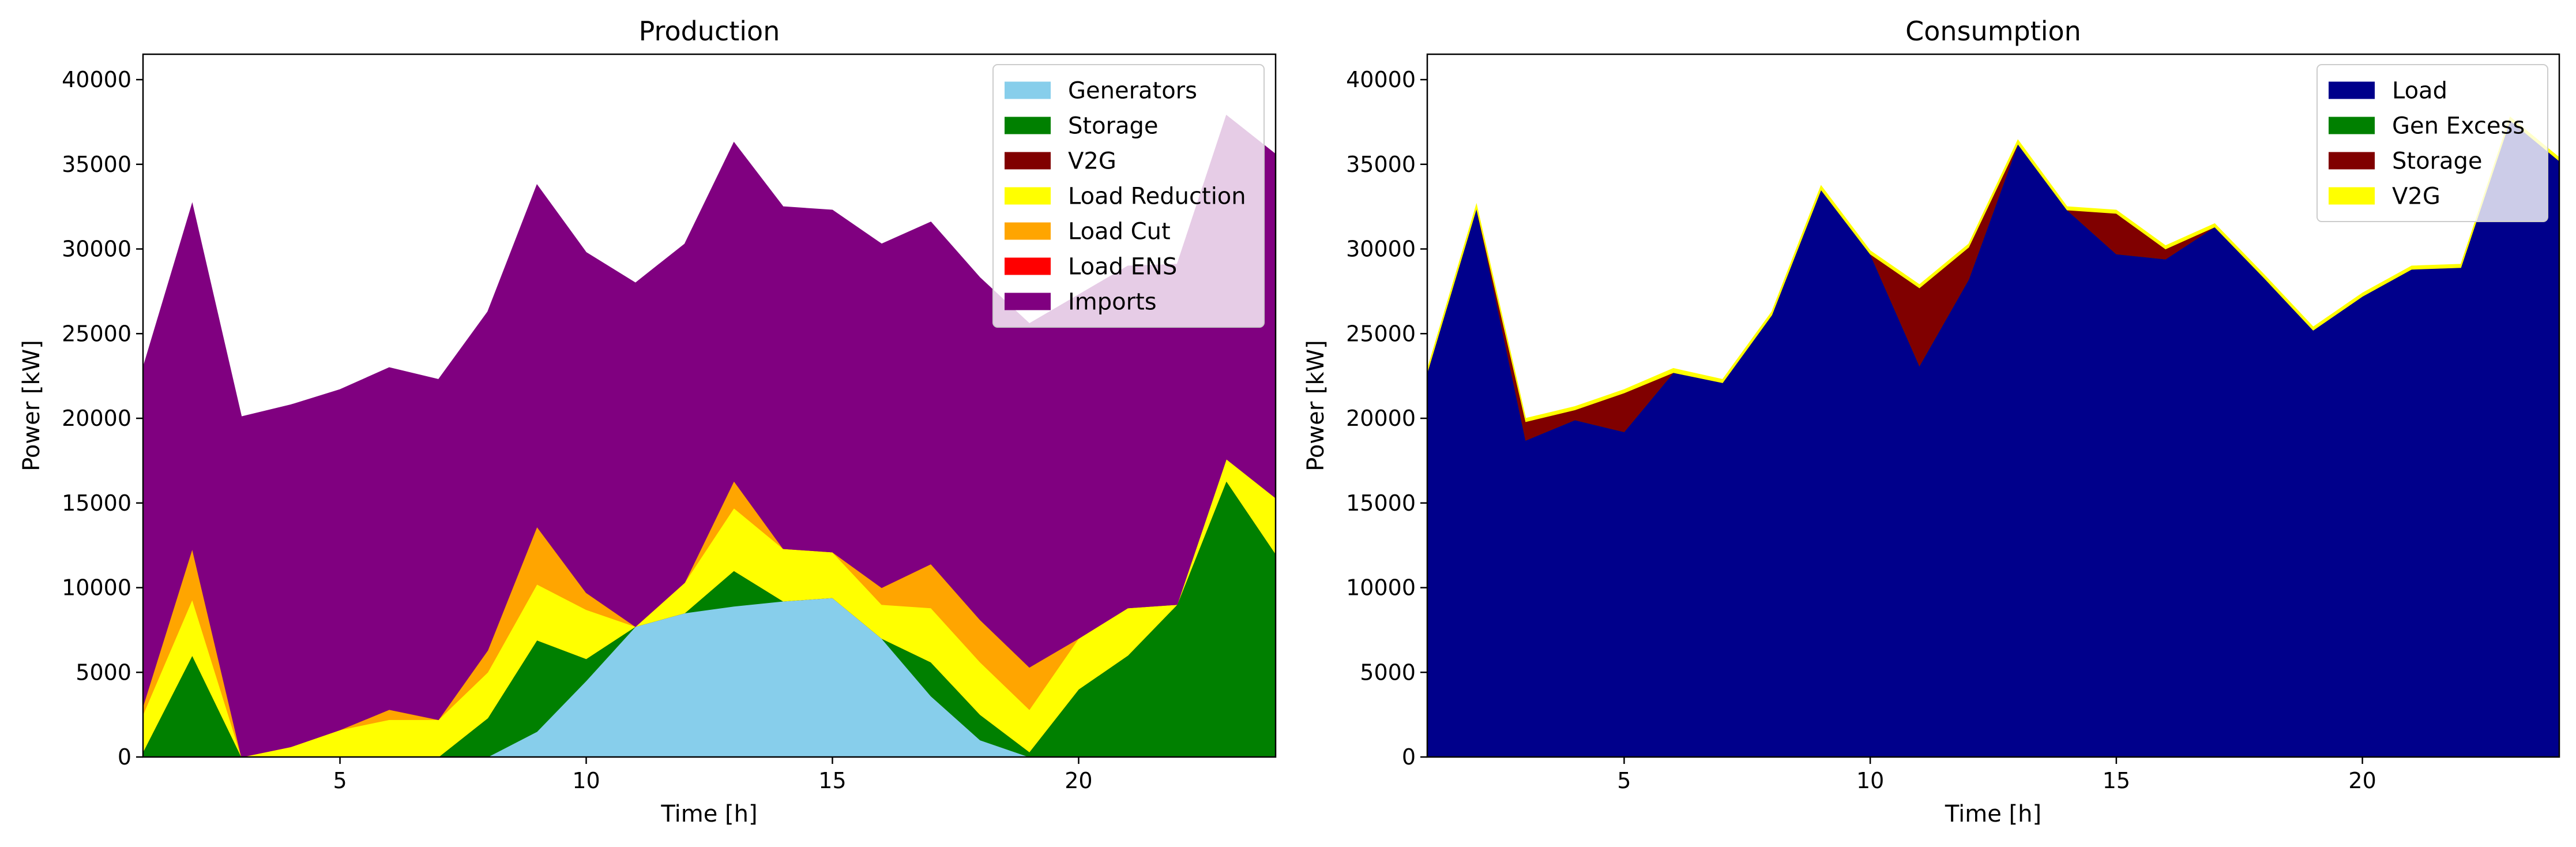 This screenshot has height=847, width=2576. I want to click on consumption-ytick-label: 20000, so click(1381, 418).